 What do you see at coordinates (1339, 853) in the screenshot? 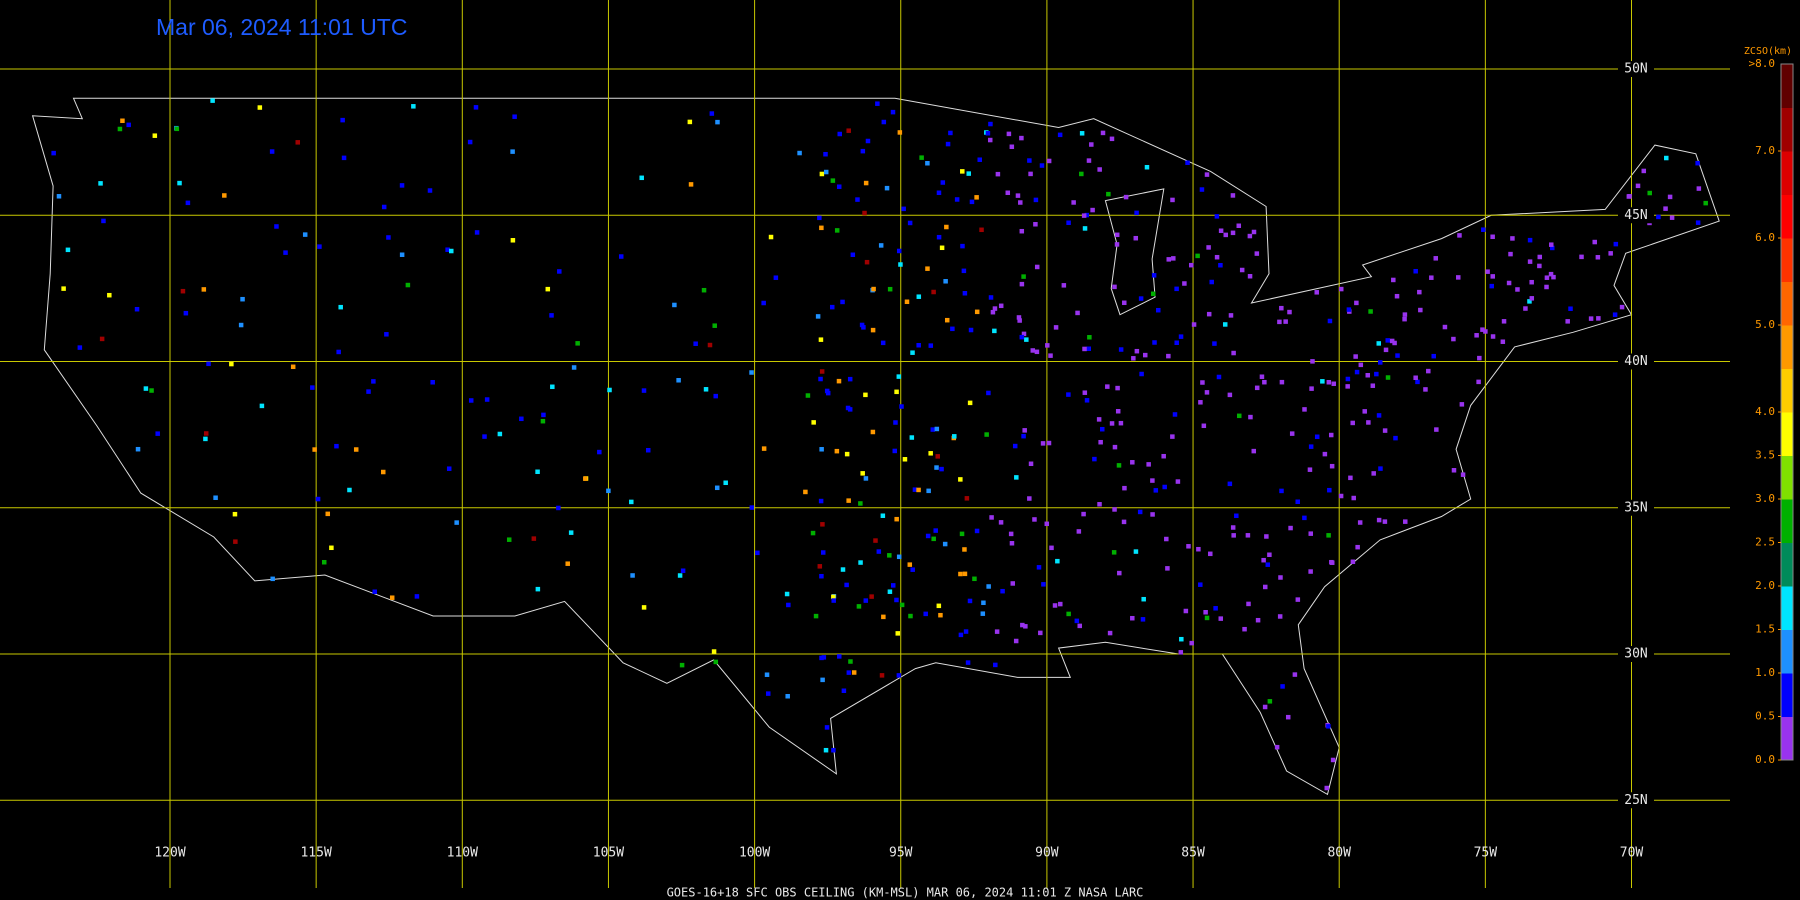
I see `longitude-label: 80W` at bounding box center [1339, 853].